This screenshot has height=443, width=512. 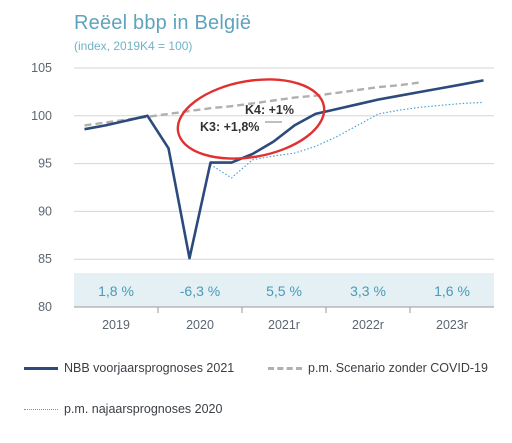 What do you see at coordinates (200, 325) in the screenshot?
I see `x-tick-label: 2020` at bounding box center [200, 325].